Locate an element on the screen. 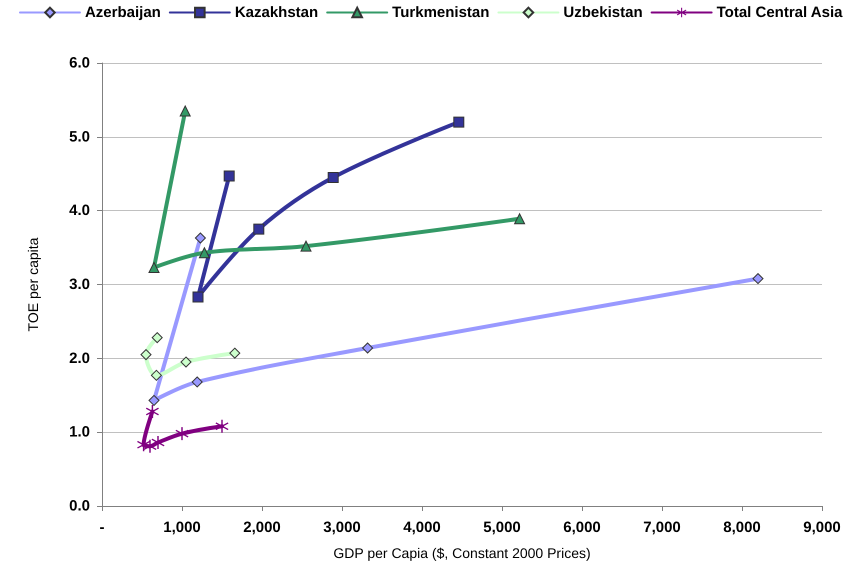 Image resolution: width=862 pixels, height=583 pixels. y-tick-label: 5.0 is located at coordinates (79, 137).